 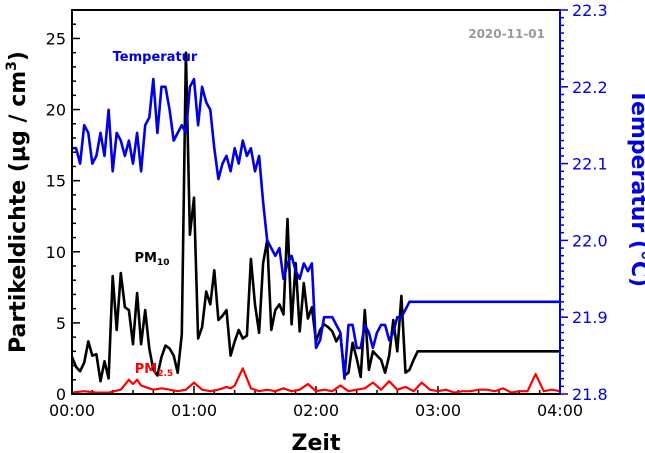 What do you see at coordinates (316, 380) in the screenshot?
I see `series-line-pm25` at bounding box center [316, 380].